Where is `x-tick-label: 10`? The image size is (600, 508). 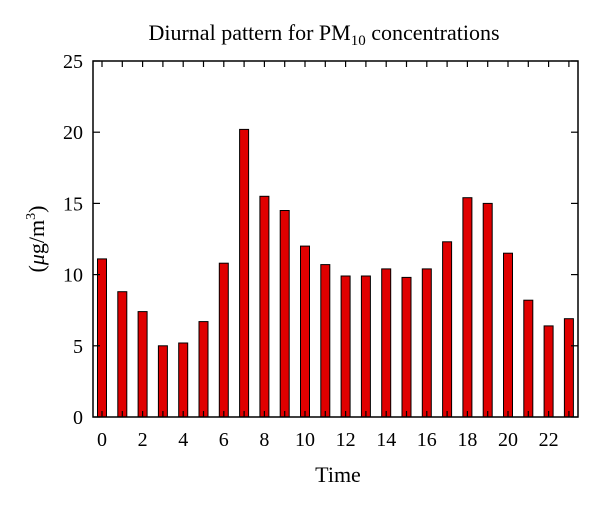 x-tick-label: 10 is located at coordinates (305, 440).